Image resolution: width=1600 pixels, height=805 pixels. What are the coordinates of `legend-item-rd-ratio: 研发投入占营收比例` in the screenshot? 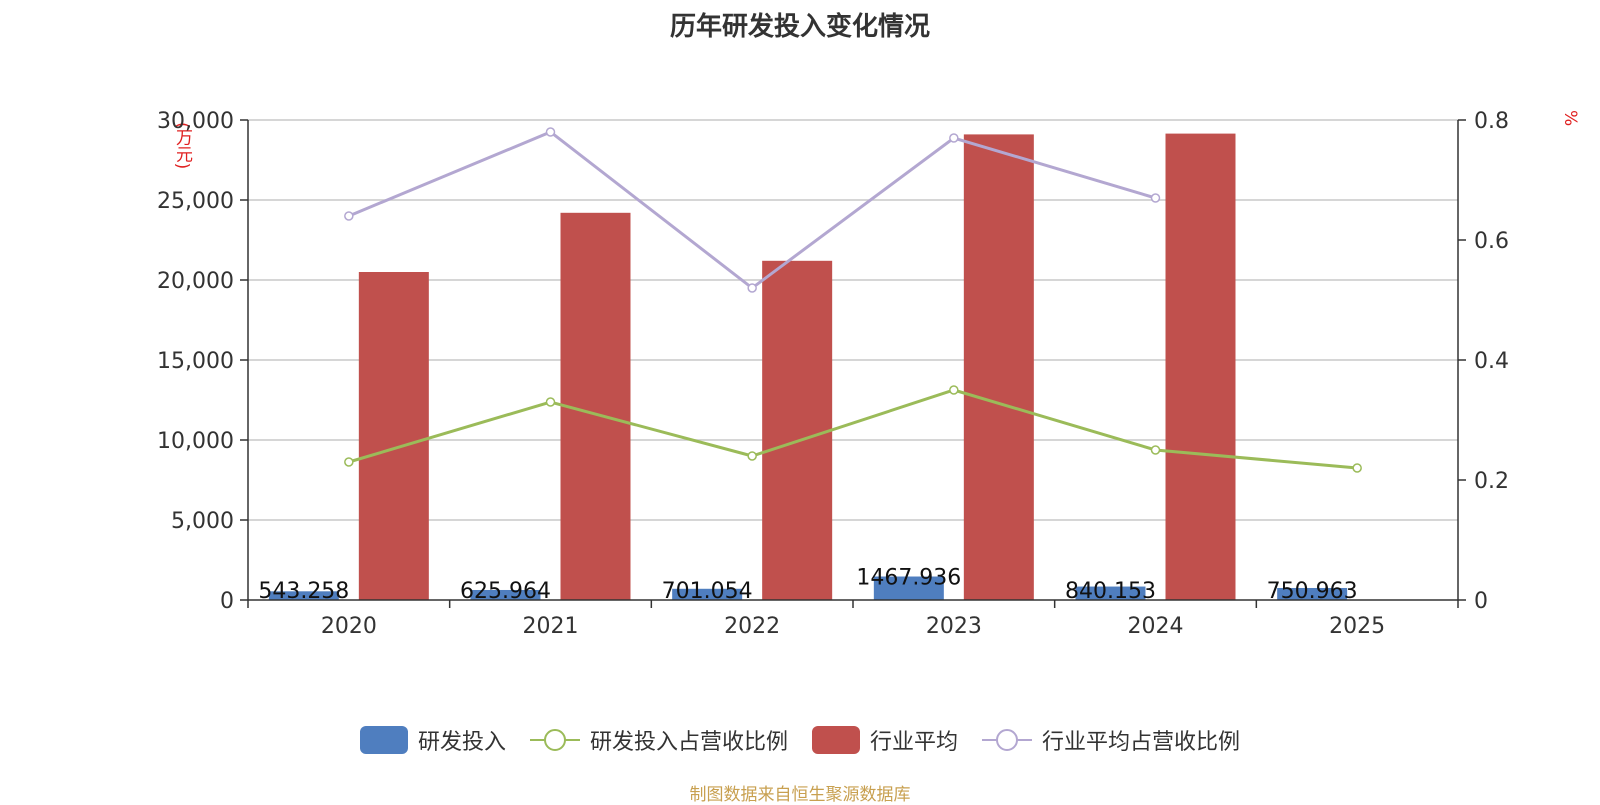 It's located at (658, 740).